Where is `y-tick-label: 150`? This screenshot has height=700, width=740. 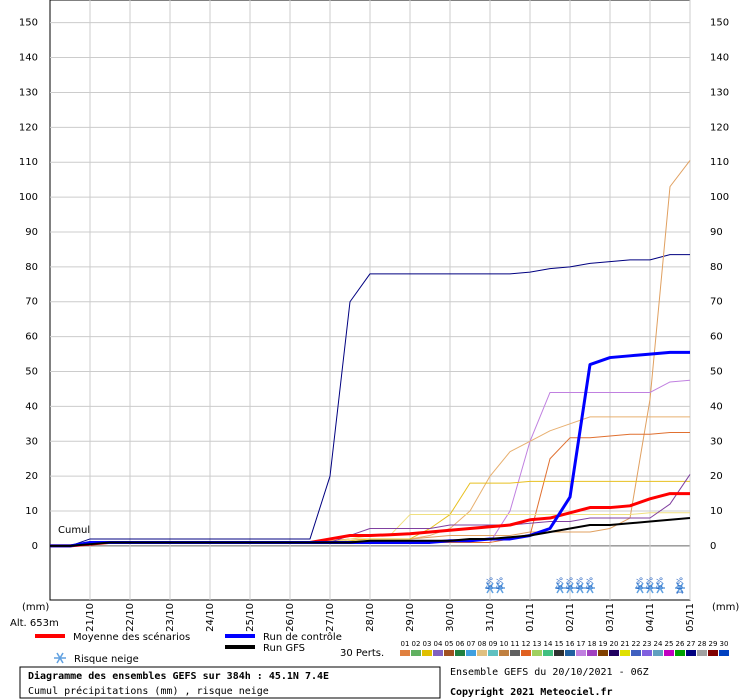 y-tick-label: 150 is located at coordinates (28, 23).